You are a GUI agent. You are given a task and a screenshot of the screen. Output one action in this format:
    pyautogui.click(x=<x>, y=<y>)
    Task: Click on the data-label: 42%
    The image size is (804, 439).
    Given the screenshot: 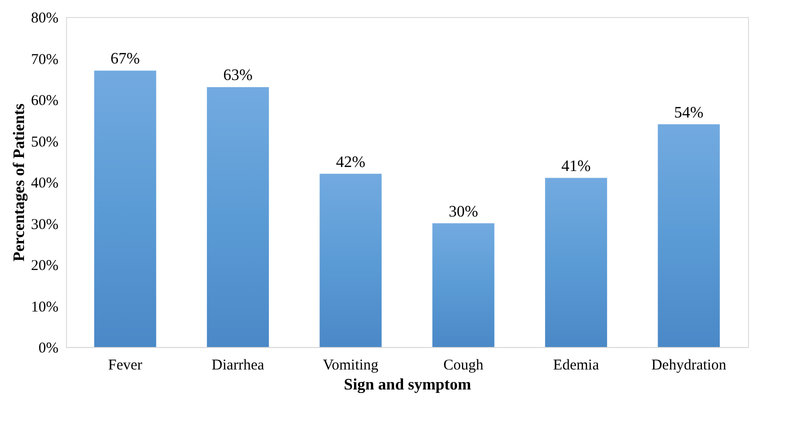 What is the action you would take?
    pyautogui.click(x=351, y=162)
    